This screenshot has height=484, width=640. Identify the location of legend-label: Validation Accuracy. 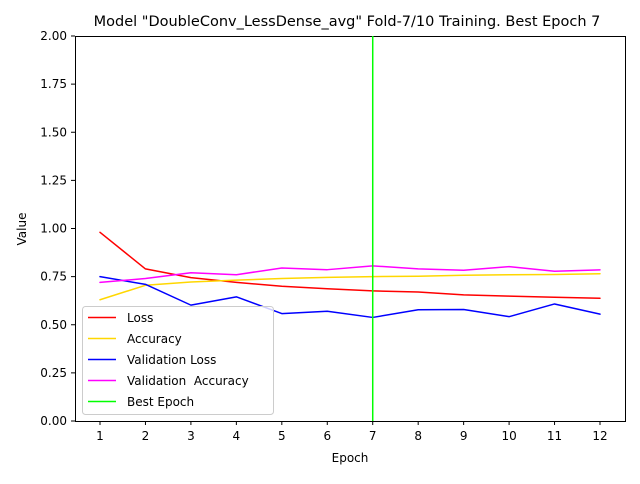
(188, 381).